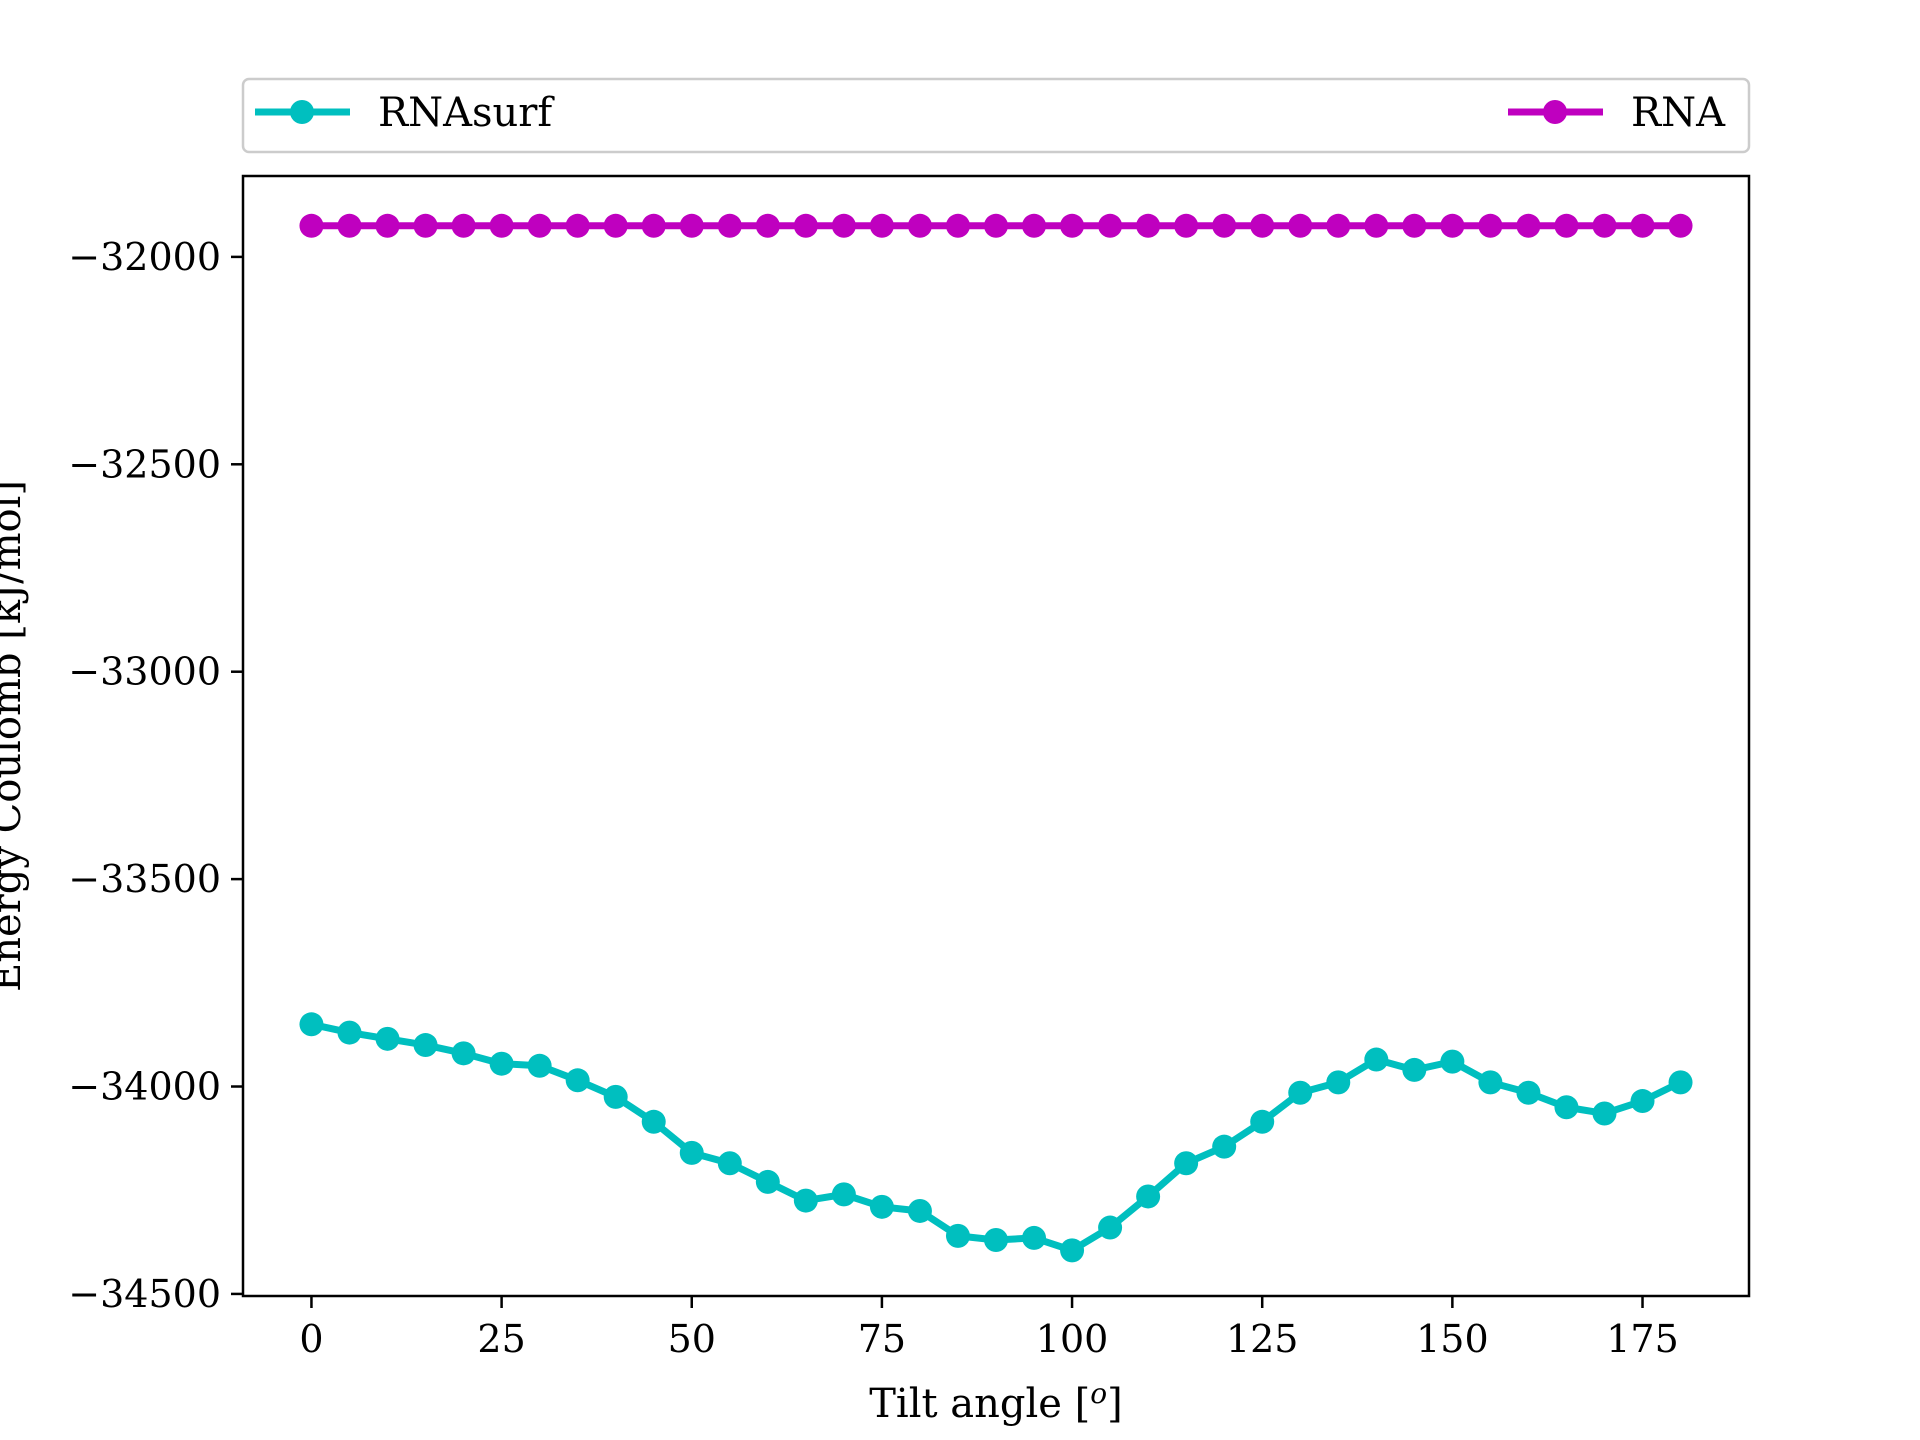  Describe the element at coordinates (1262, 1339) in the screenshot. I see `x-tick-label: 125` at that location.